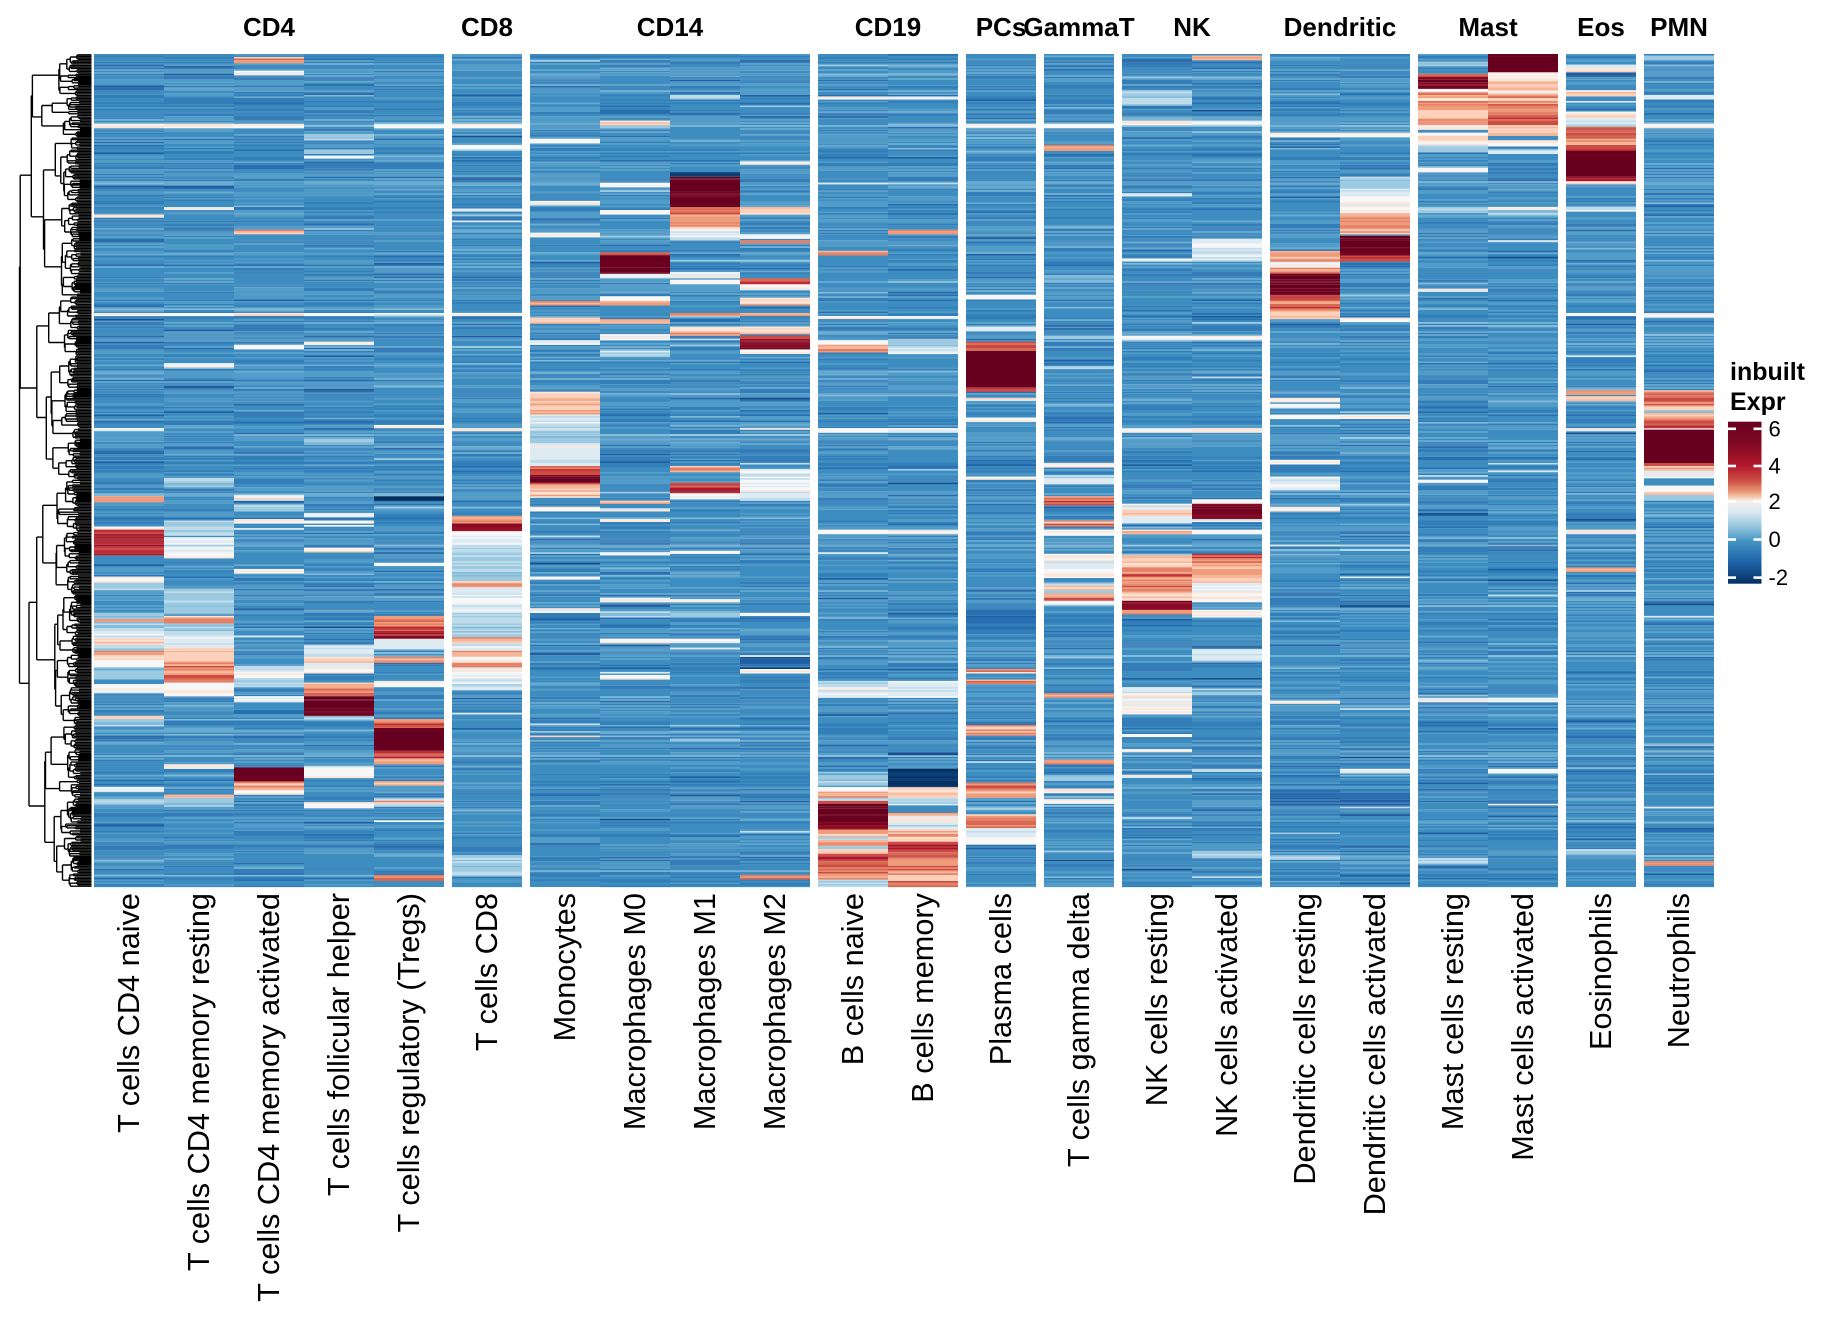 The height and width of the screenshot is (1344, 1824). What do you see at coordinates (408, 1062) in the screenshot?
I see `svg-text: T cells regulatory (Tregs)` at bounding box center [408, 1062].